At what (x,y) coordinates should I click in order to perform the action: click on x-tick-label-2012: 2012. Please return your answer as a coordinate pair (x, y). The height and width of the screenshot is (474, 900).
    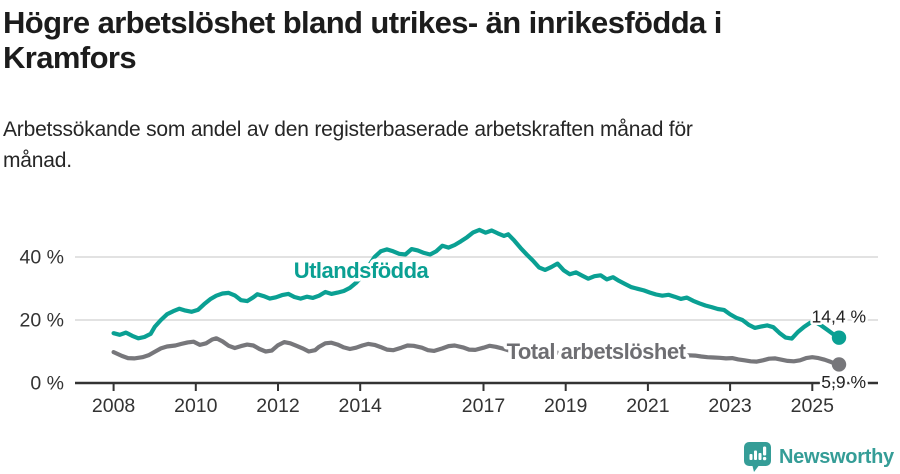
    Looking at the image, I should click on (277, 406).